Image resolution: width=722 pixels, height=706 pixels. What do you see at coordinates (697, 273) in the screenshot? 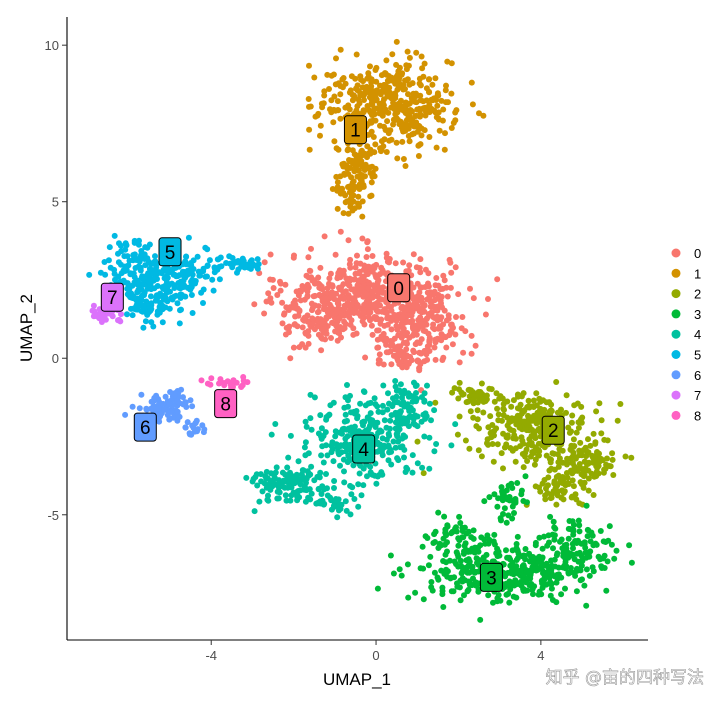
I see `legend-label: 1` at bounding box center [697, 273].